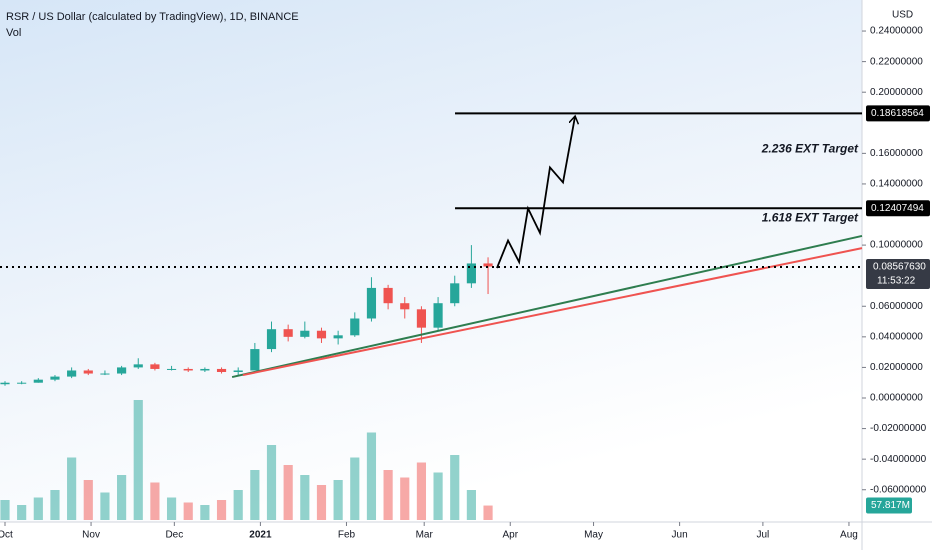 The height and width of the screenshot is (550, 932). I want to click on volume-label: 57.817M, so click(890, 505).